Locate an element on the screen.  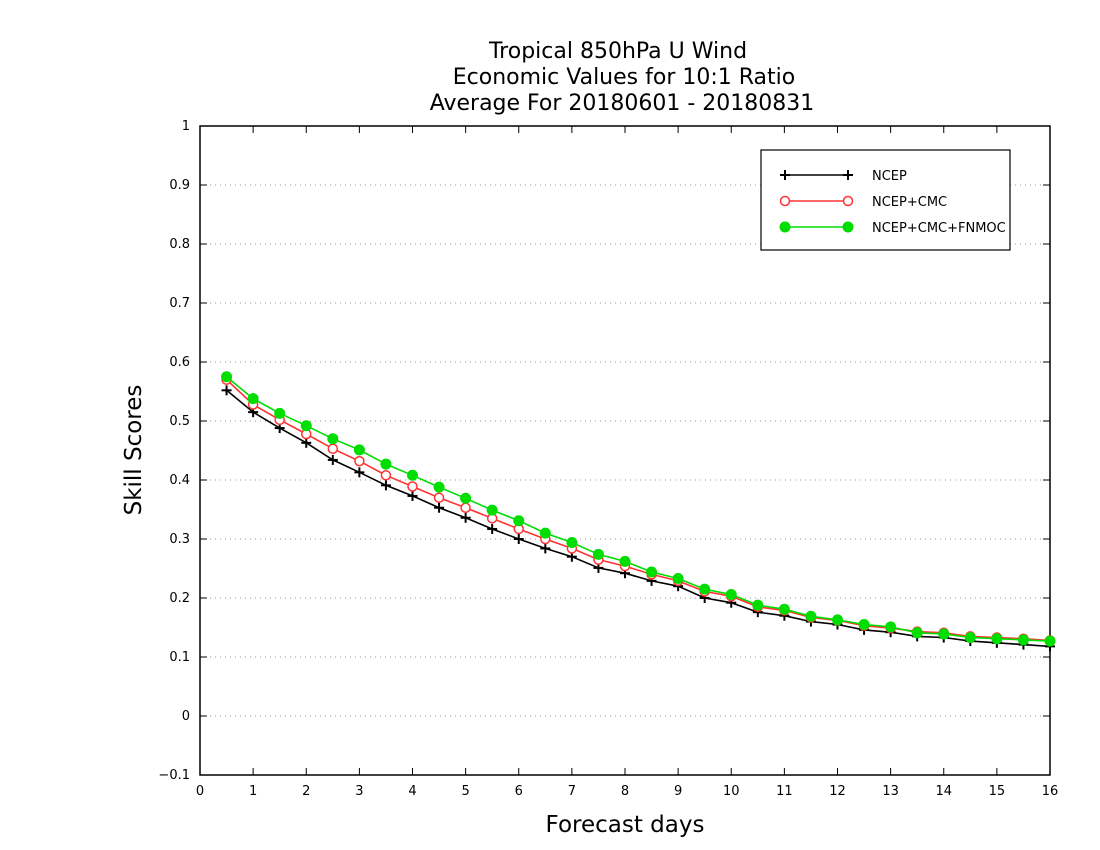
chart-title-line-2: Economic Values for 10:1 Ratio is located at coordinates (624, 77).